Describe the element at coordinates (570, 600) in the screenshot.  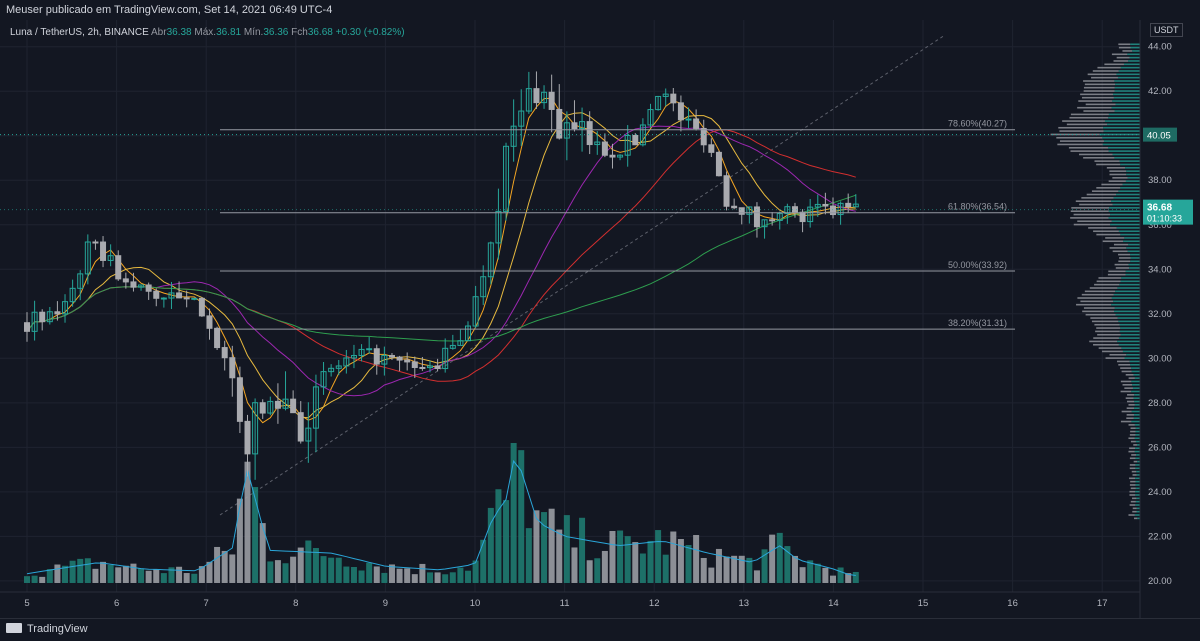
I see `time-axis: 5 6 7 8 9 10 11 12 13 14 15 16 17` at that location.